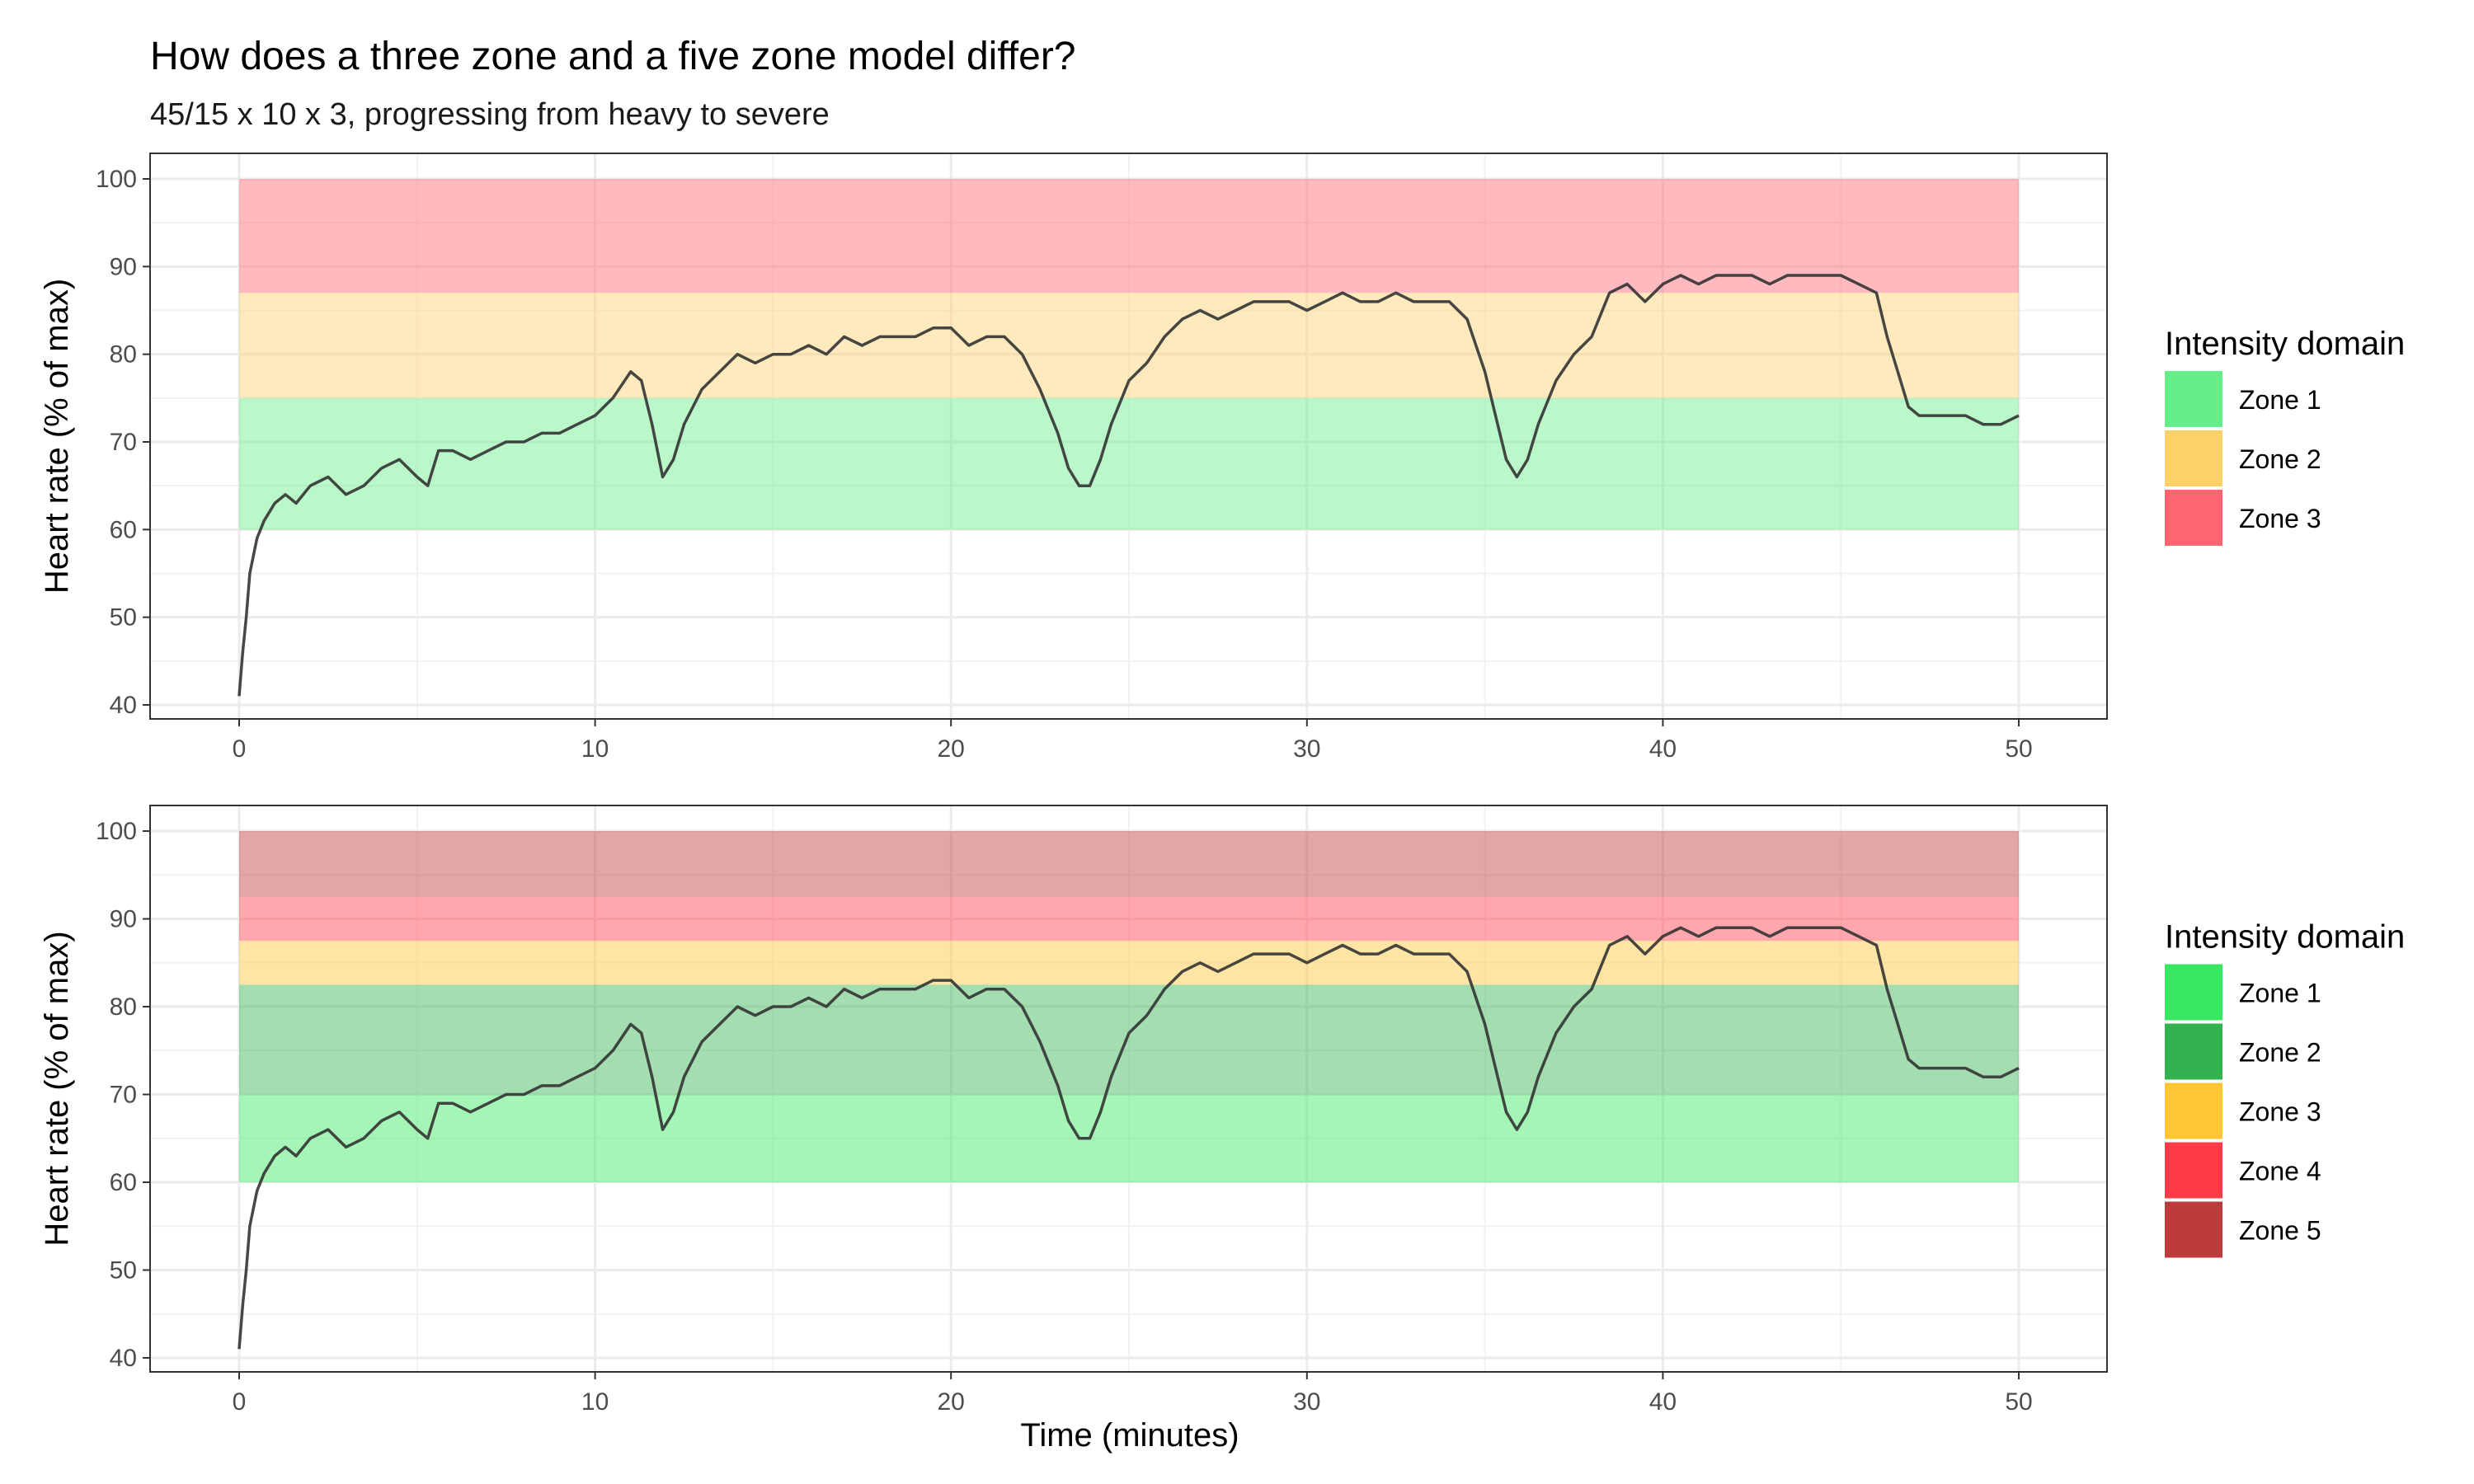 This screenshot has width=2474, height=1484. What do you see at coordinates (2285, 436) in the screenshot?
I see `legend: Intensity domain Zone 1 Zone 2 Zone 3` at bounding box center [2285, 436].